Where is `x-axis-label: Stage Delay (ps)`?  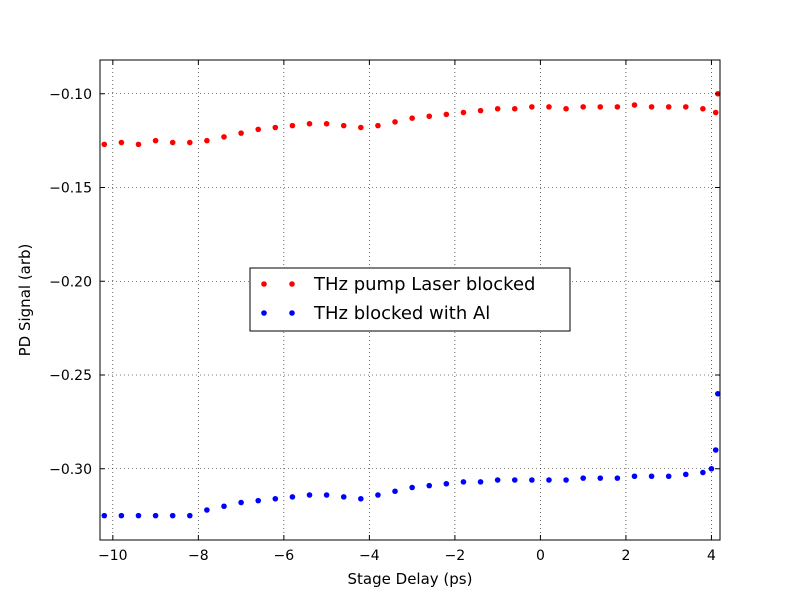 x-axis-label: Stage Delay (ps) is located at coordinates (410, 579).